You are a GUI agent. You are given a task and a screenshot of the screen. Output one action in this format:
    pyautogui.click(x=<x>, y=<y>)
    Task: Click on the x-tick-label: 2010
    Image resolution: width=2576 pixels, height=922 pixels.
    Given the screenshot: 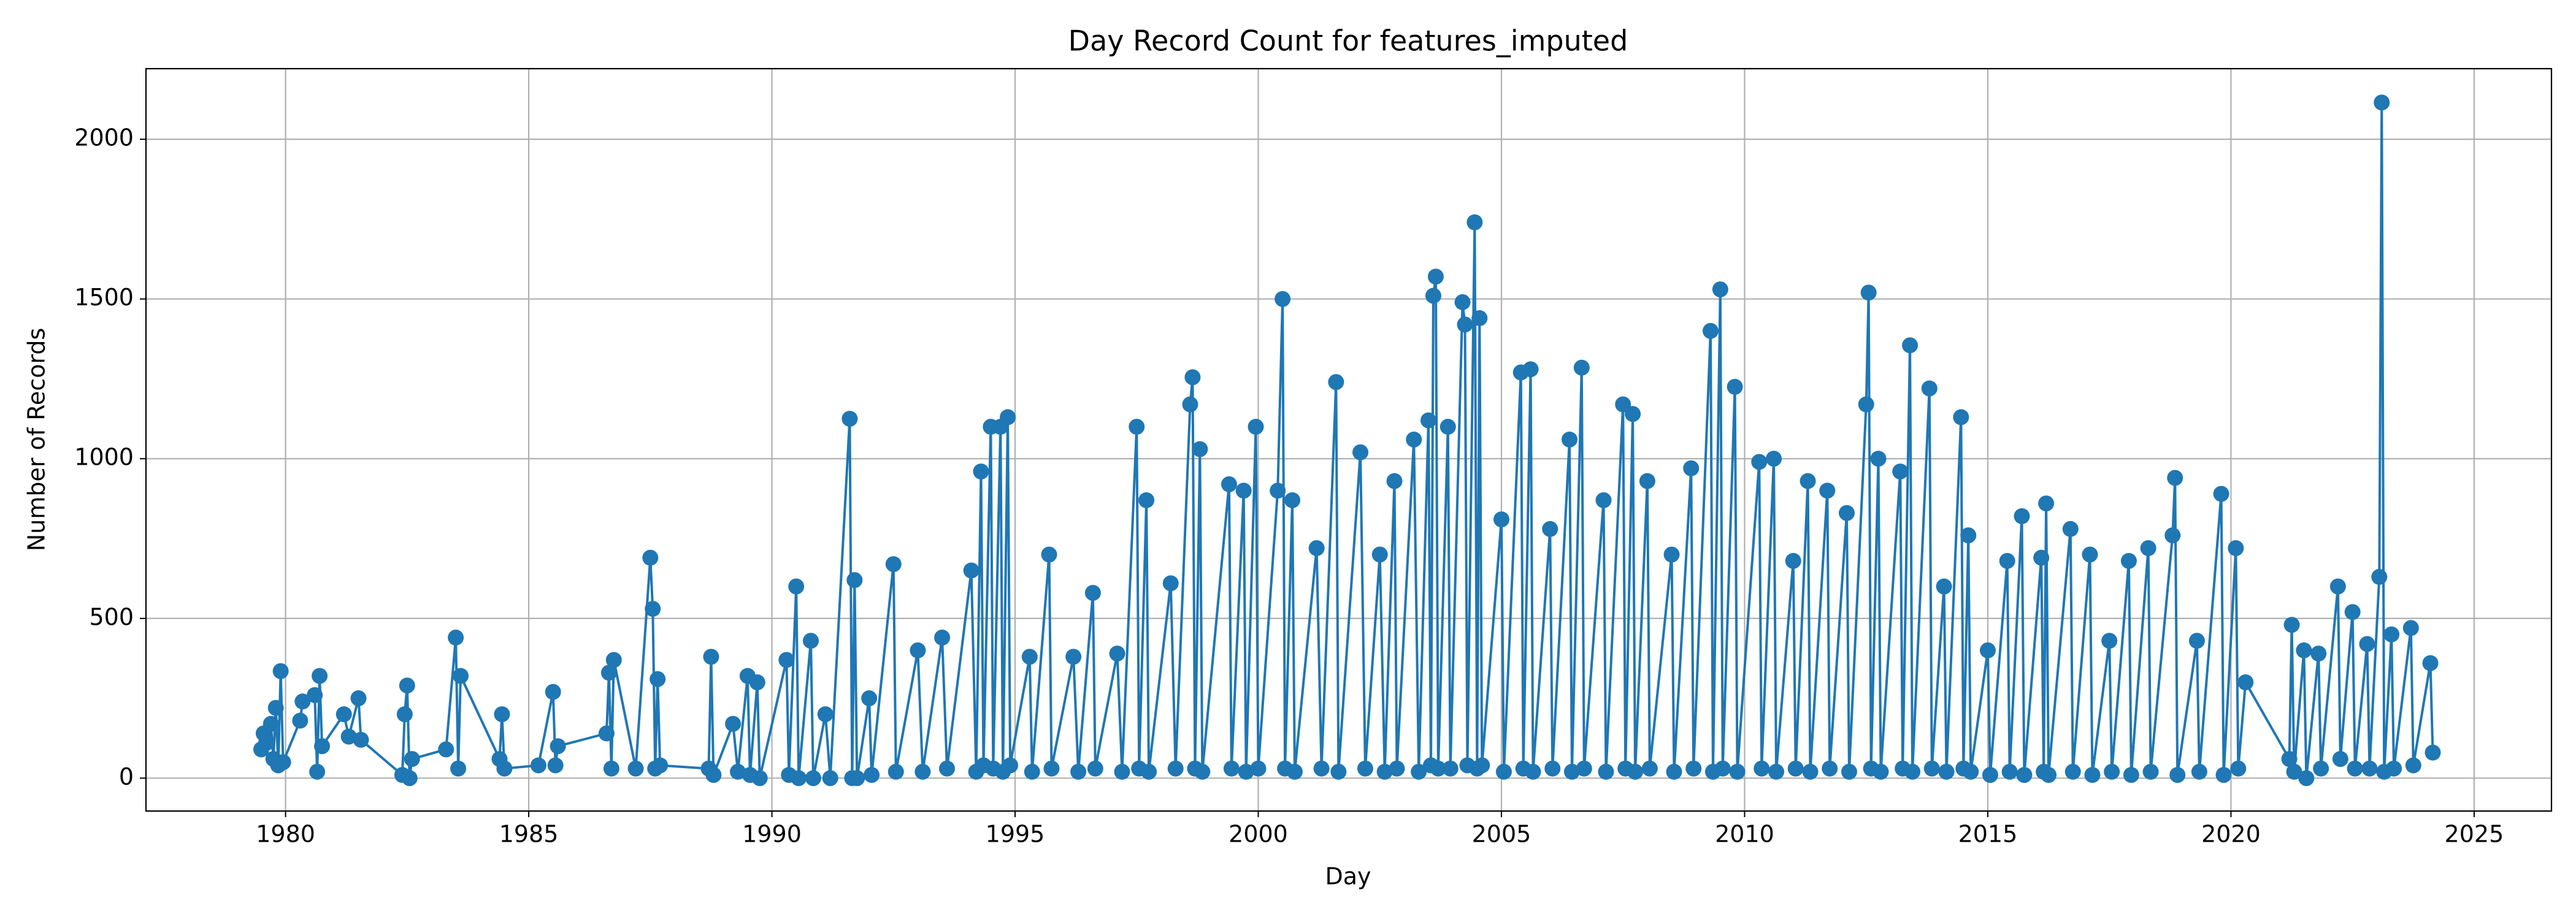 What is the action you would take?
    pyautogui.click(x=1744, y=834)
    